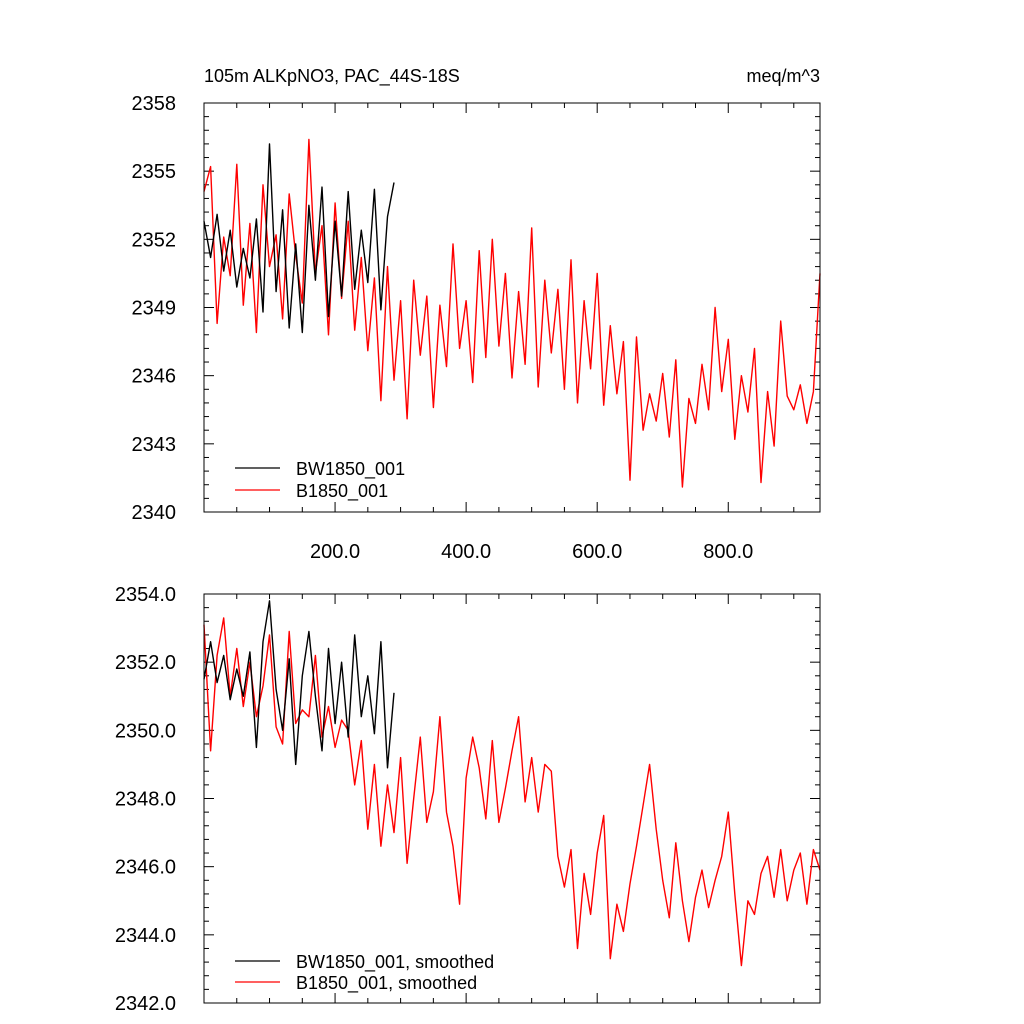 The height and width of the screenshot is (1024, 1024). I want to click on chart-units: meq/m^3, so click(783, 76).